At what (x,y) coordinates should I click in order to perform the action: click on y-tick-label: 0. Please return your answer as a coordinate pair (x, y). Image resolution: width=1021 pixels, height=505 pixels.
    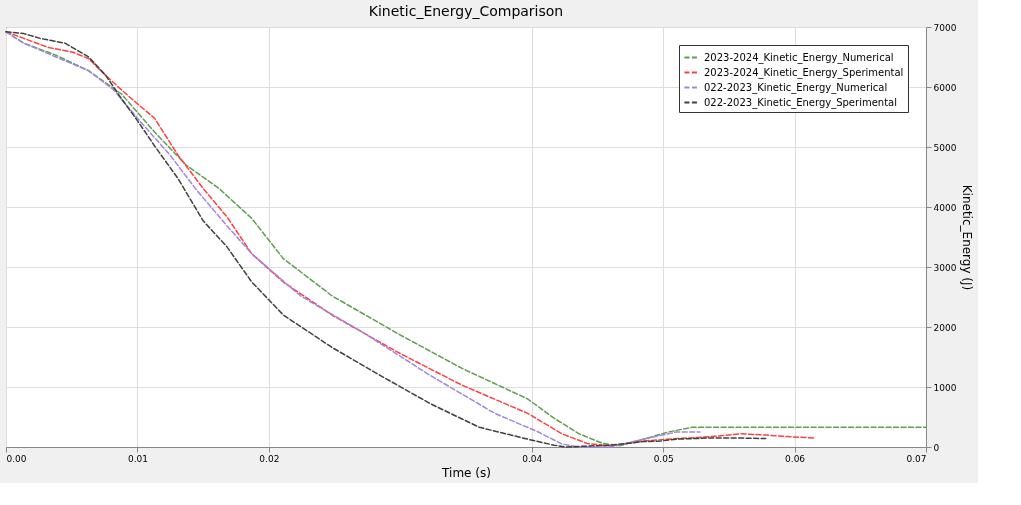
    Looking at the image, I should click on (936, 447).